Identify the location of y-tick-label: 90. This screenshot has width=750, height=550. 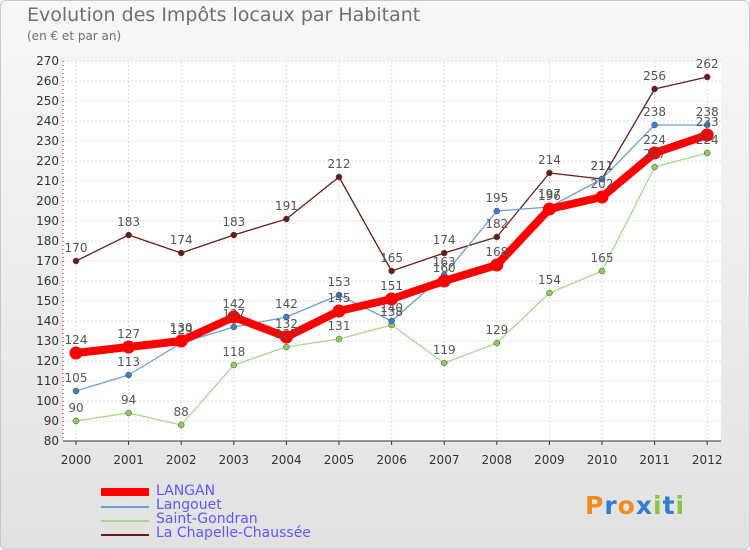
(51, 421).